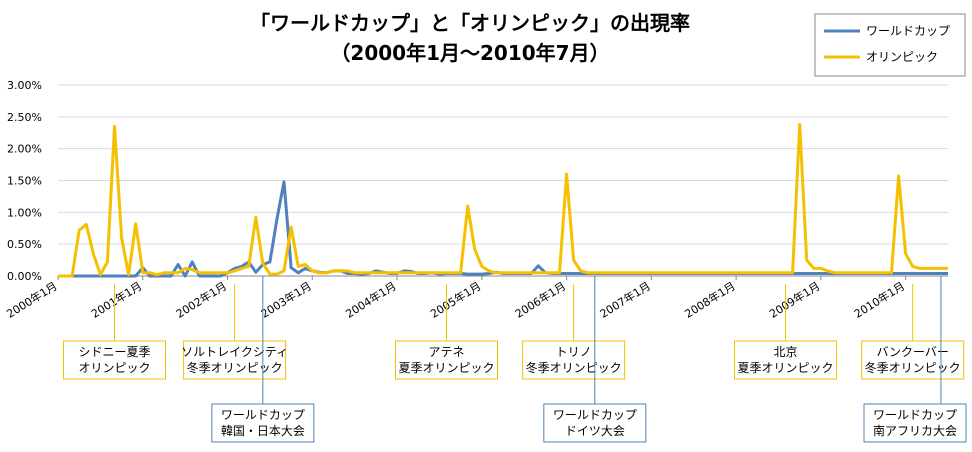 This screenshot has height=452, width=972. I want to click on annotation-label: バンクーバー, so click(912, 352).